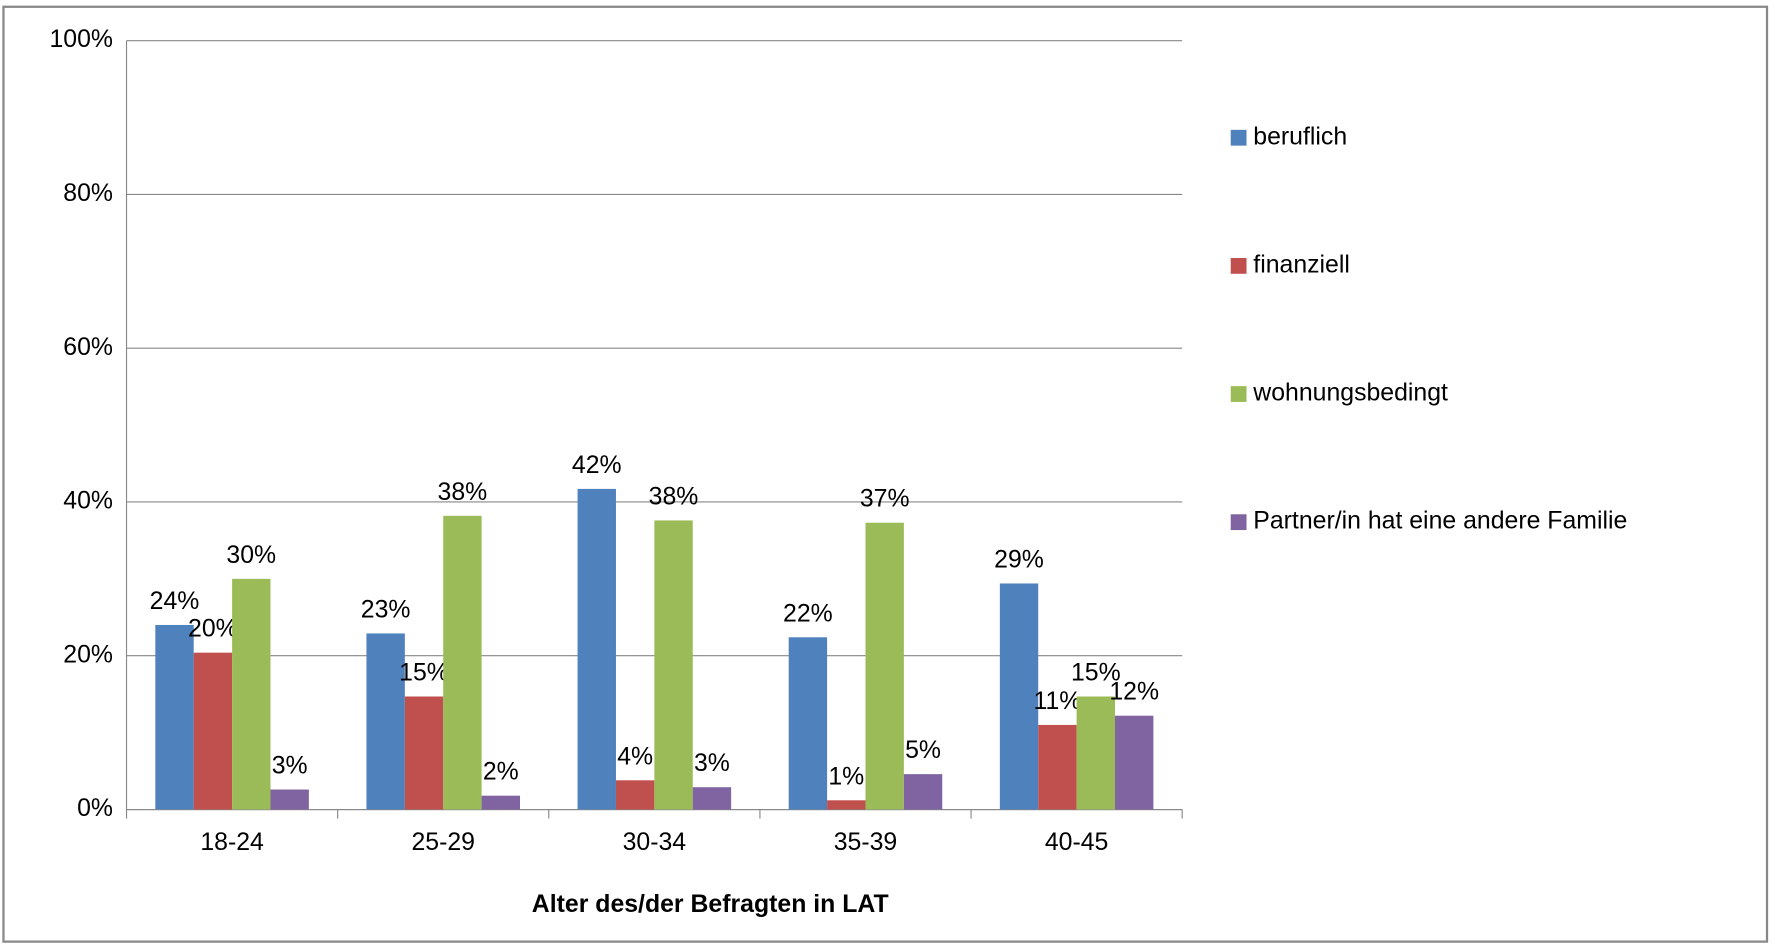  Describe the element at coordinates (597, 465) in the screenshot. I see `data-label: 42%` at that location.